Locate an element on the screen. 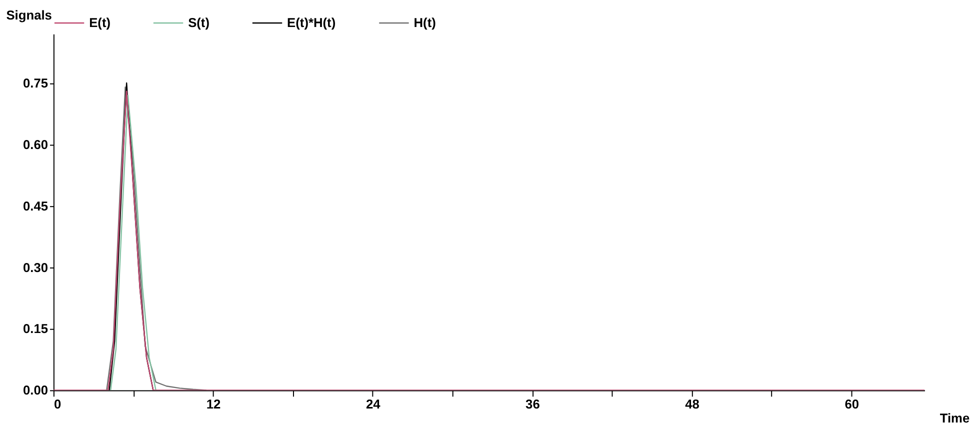  y-tick-label: 0.45 is located at coordinates (35, 206).